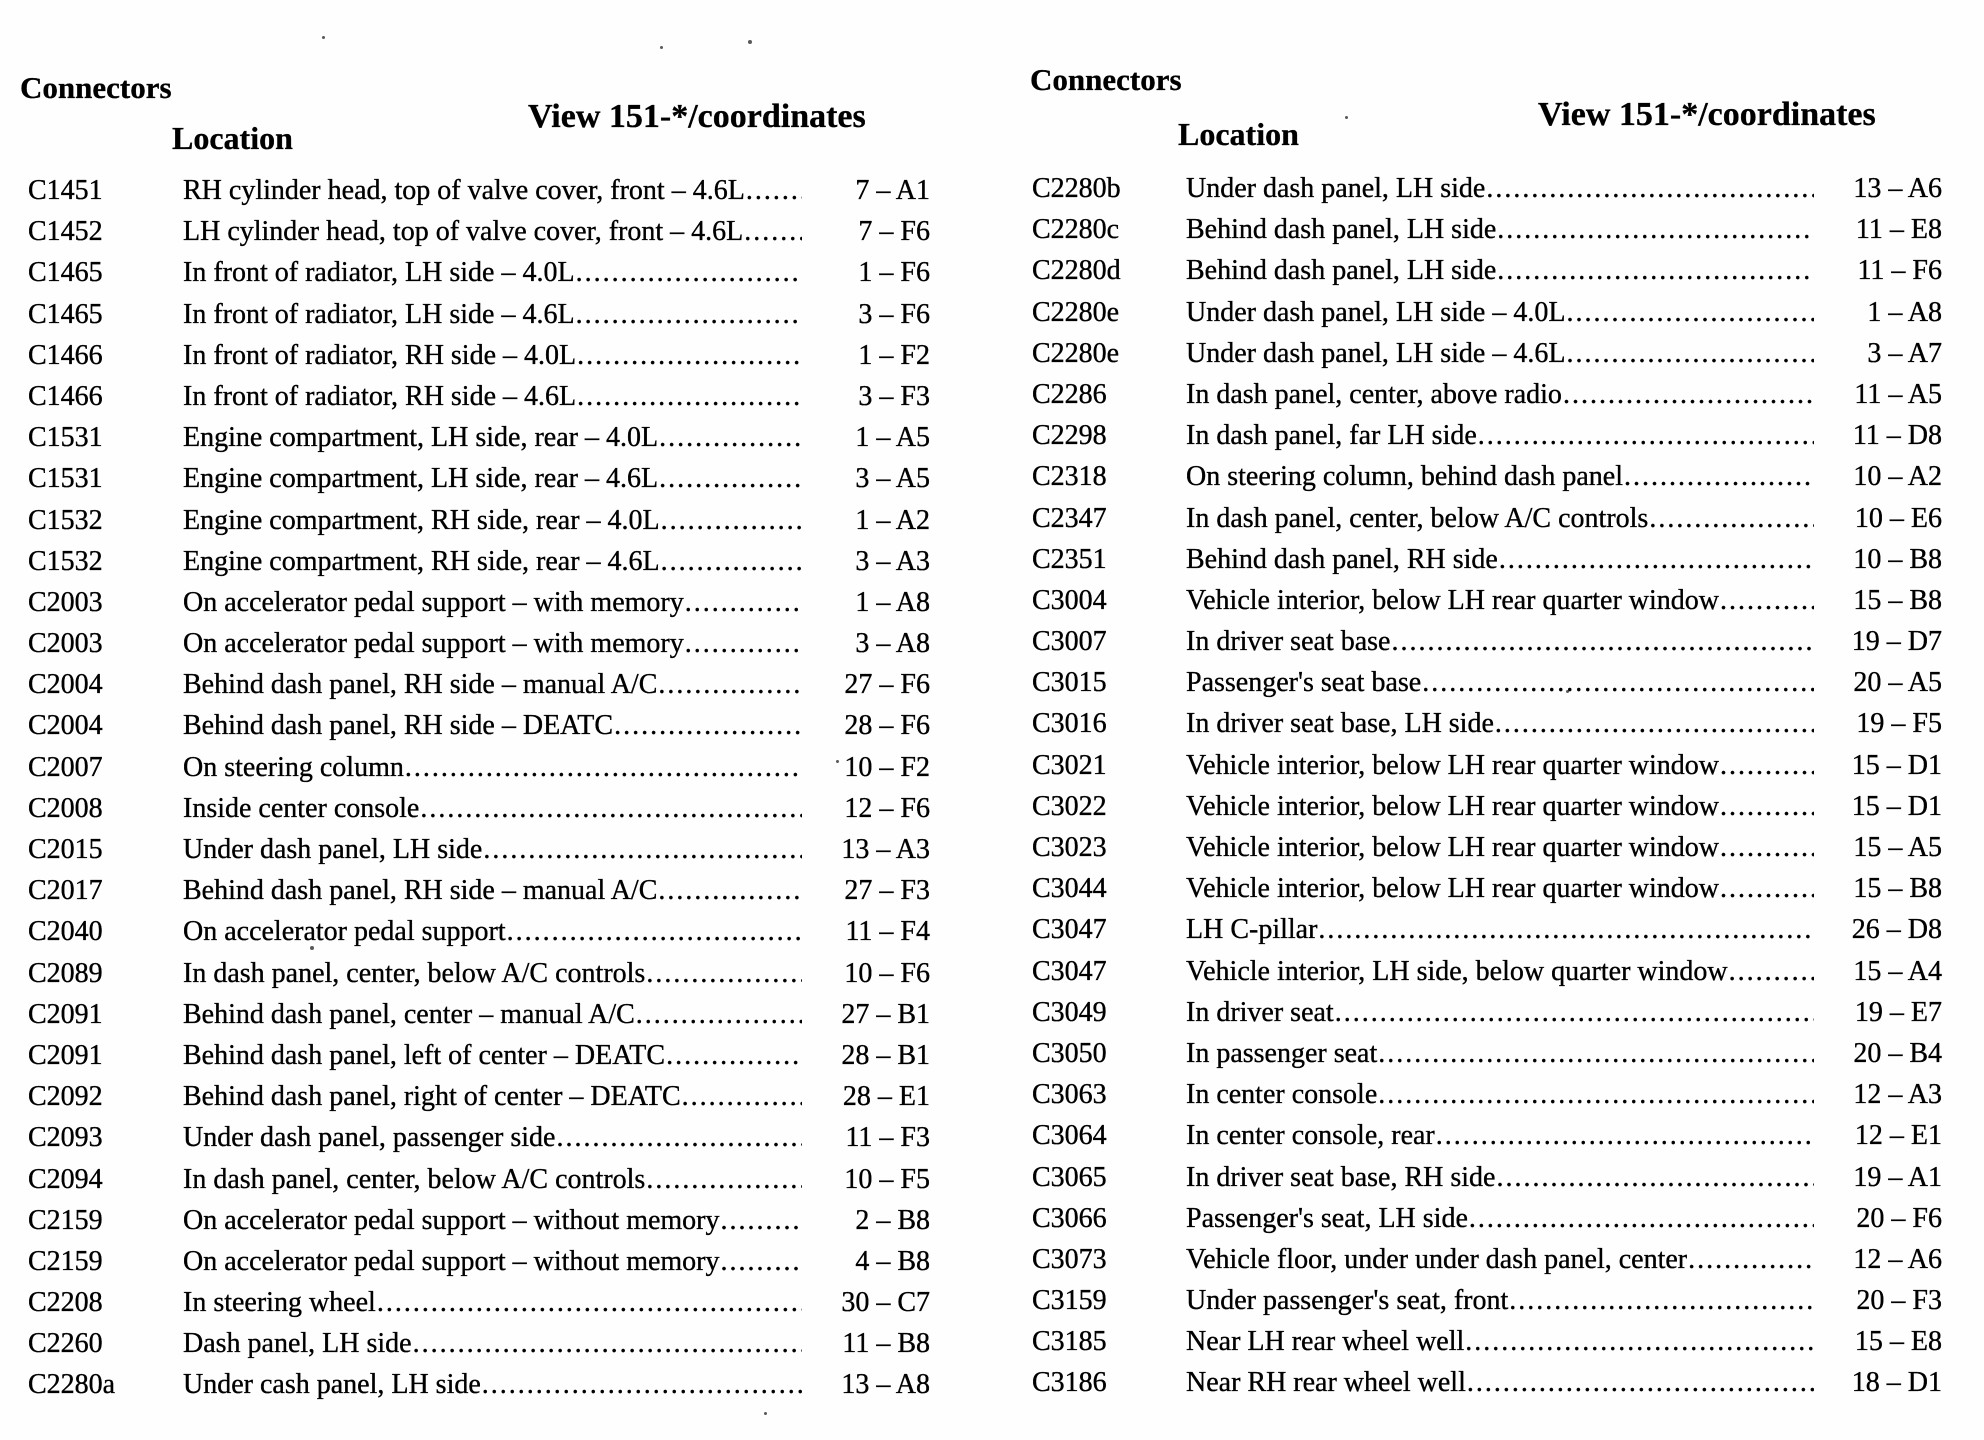 This screenshot has height=1440, width=1984. I want to click on connector-location: Engine compartment, LH side, rear – 4.0L, so click(492, 437).